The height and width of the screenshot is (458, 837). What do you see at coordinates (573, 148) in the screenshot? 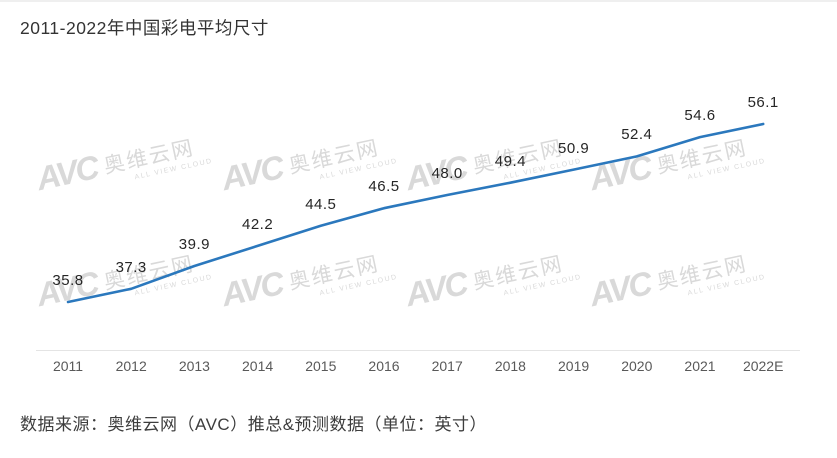
I see `data-point-label: 50.9` at bounding box center [573, 148].